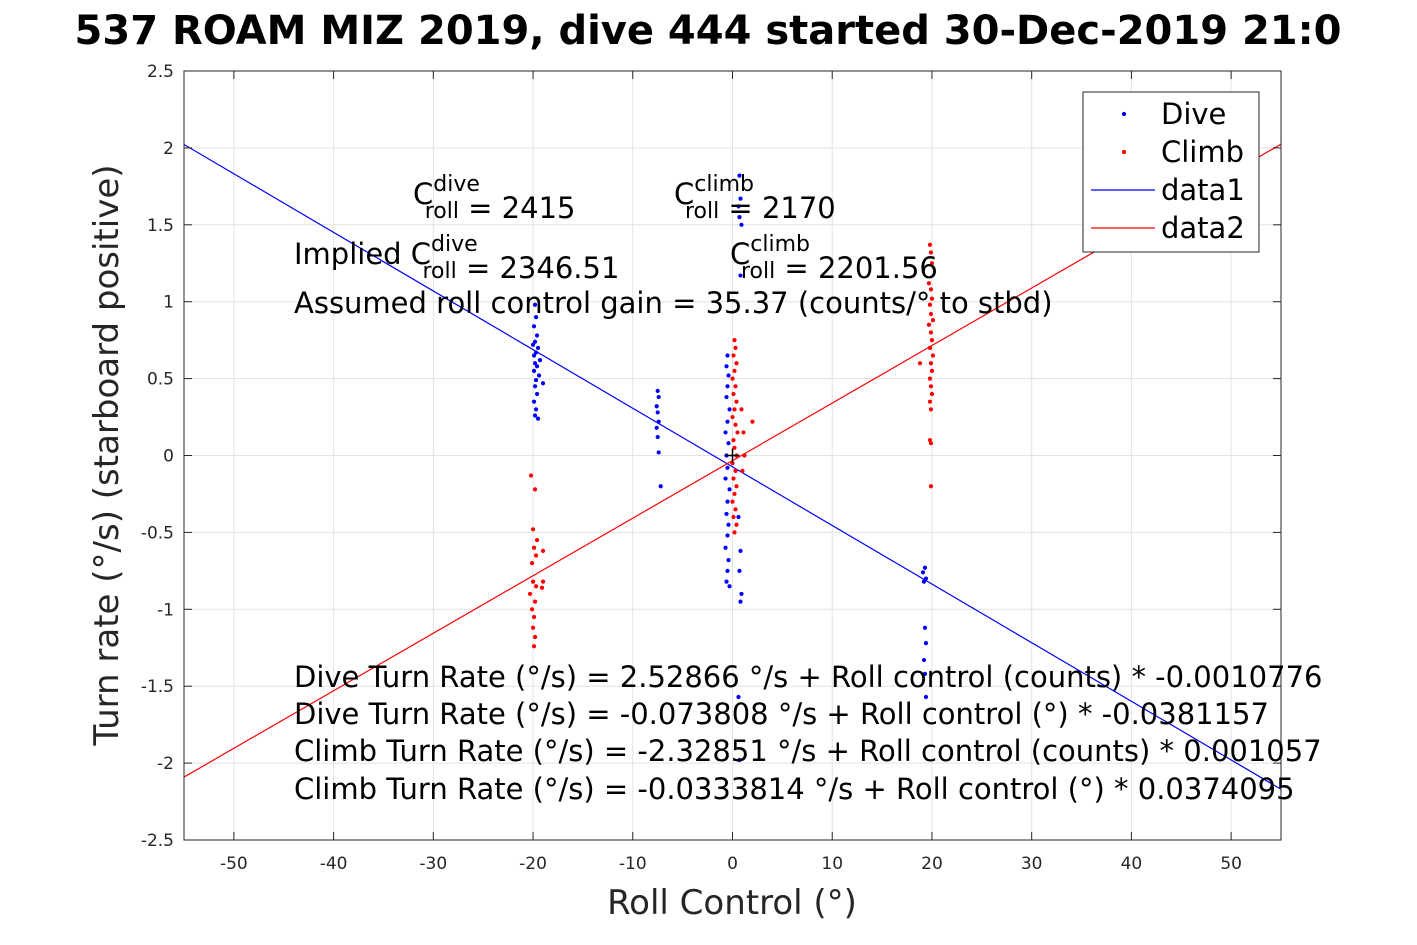 Image resolution: width=1417 pixels, height=945 pixels. What do you see at coordinates (732, 455) in the screenshot?
I see `origin-marker` at bounding box center [732, 455].